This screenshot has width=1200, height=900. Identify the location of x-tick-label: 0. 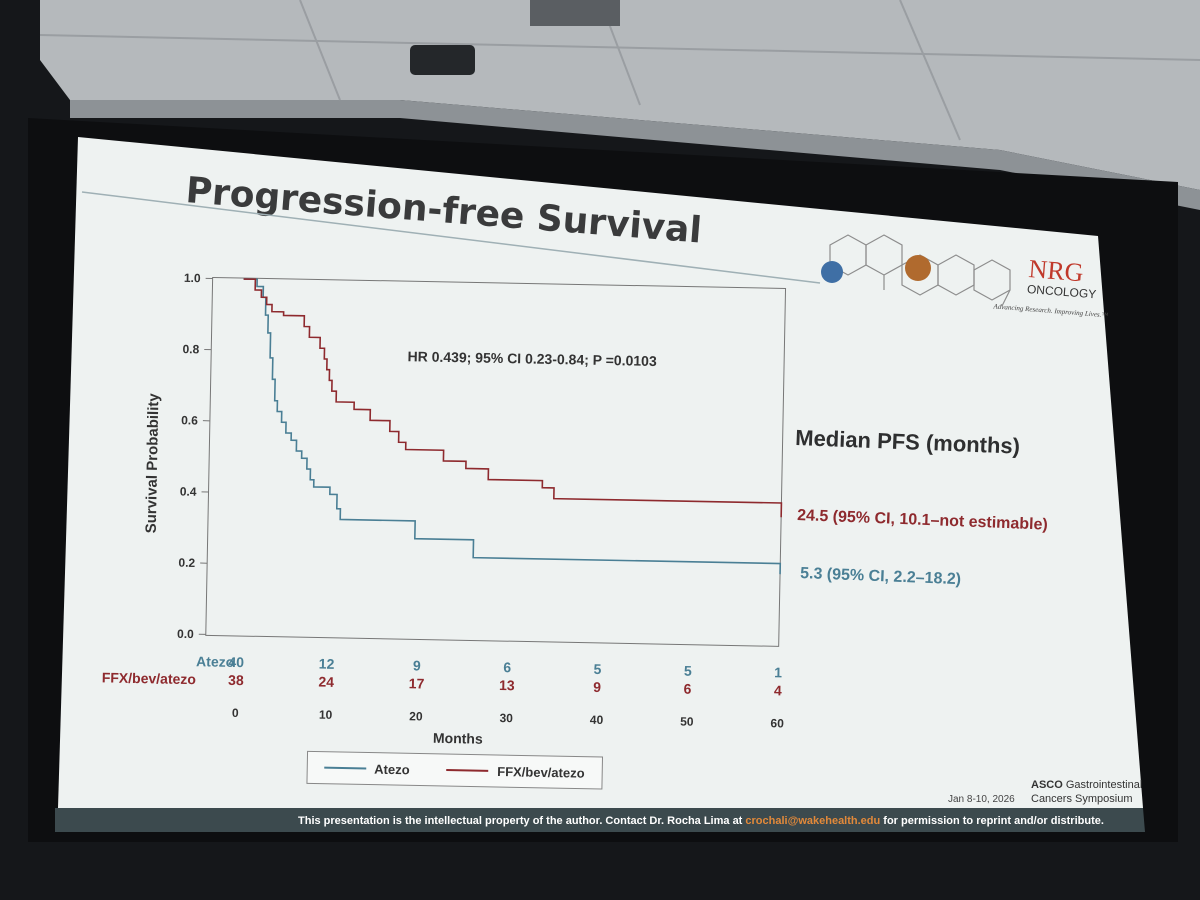
(235, 713).